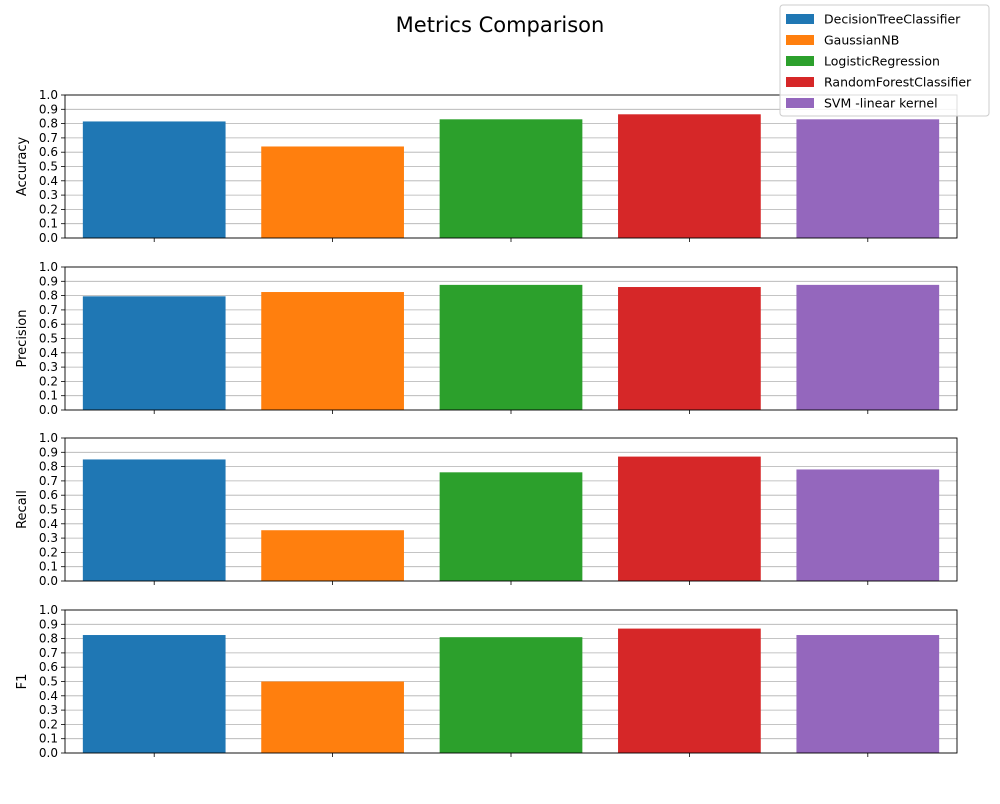  What do you see at coordinates (48, 581) in the screenshot?
I see `recall-ytick-label: 0.0` at bounding box center [48, 581].